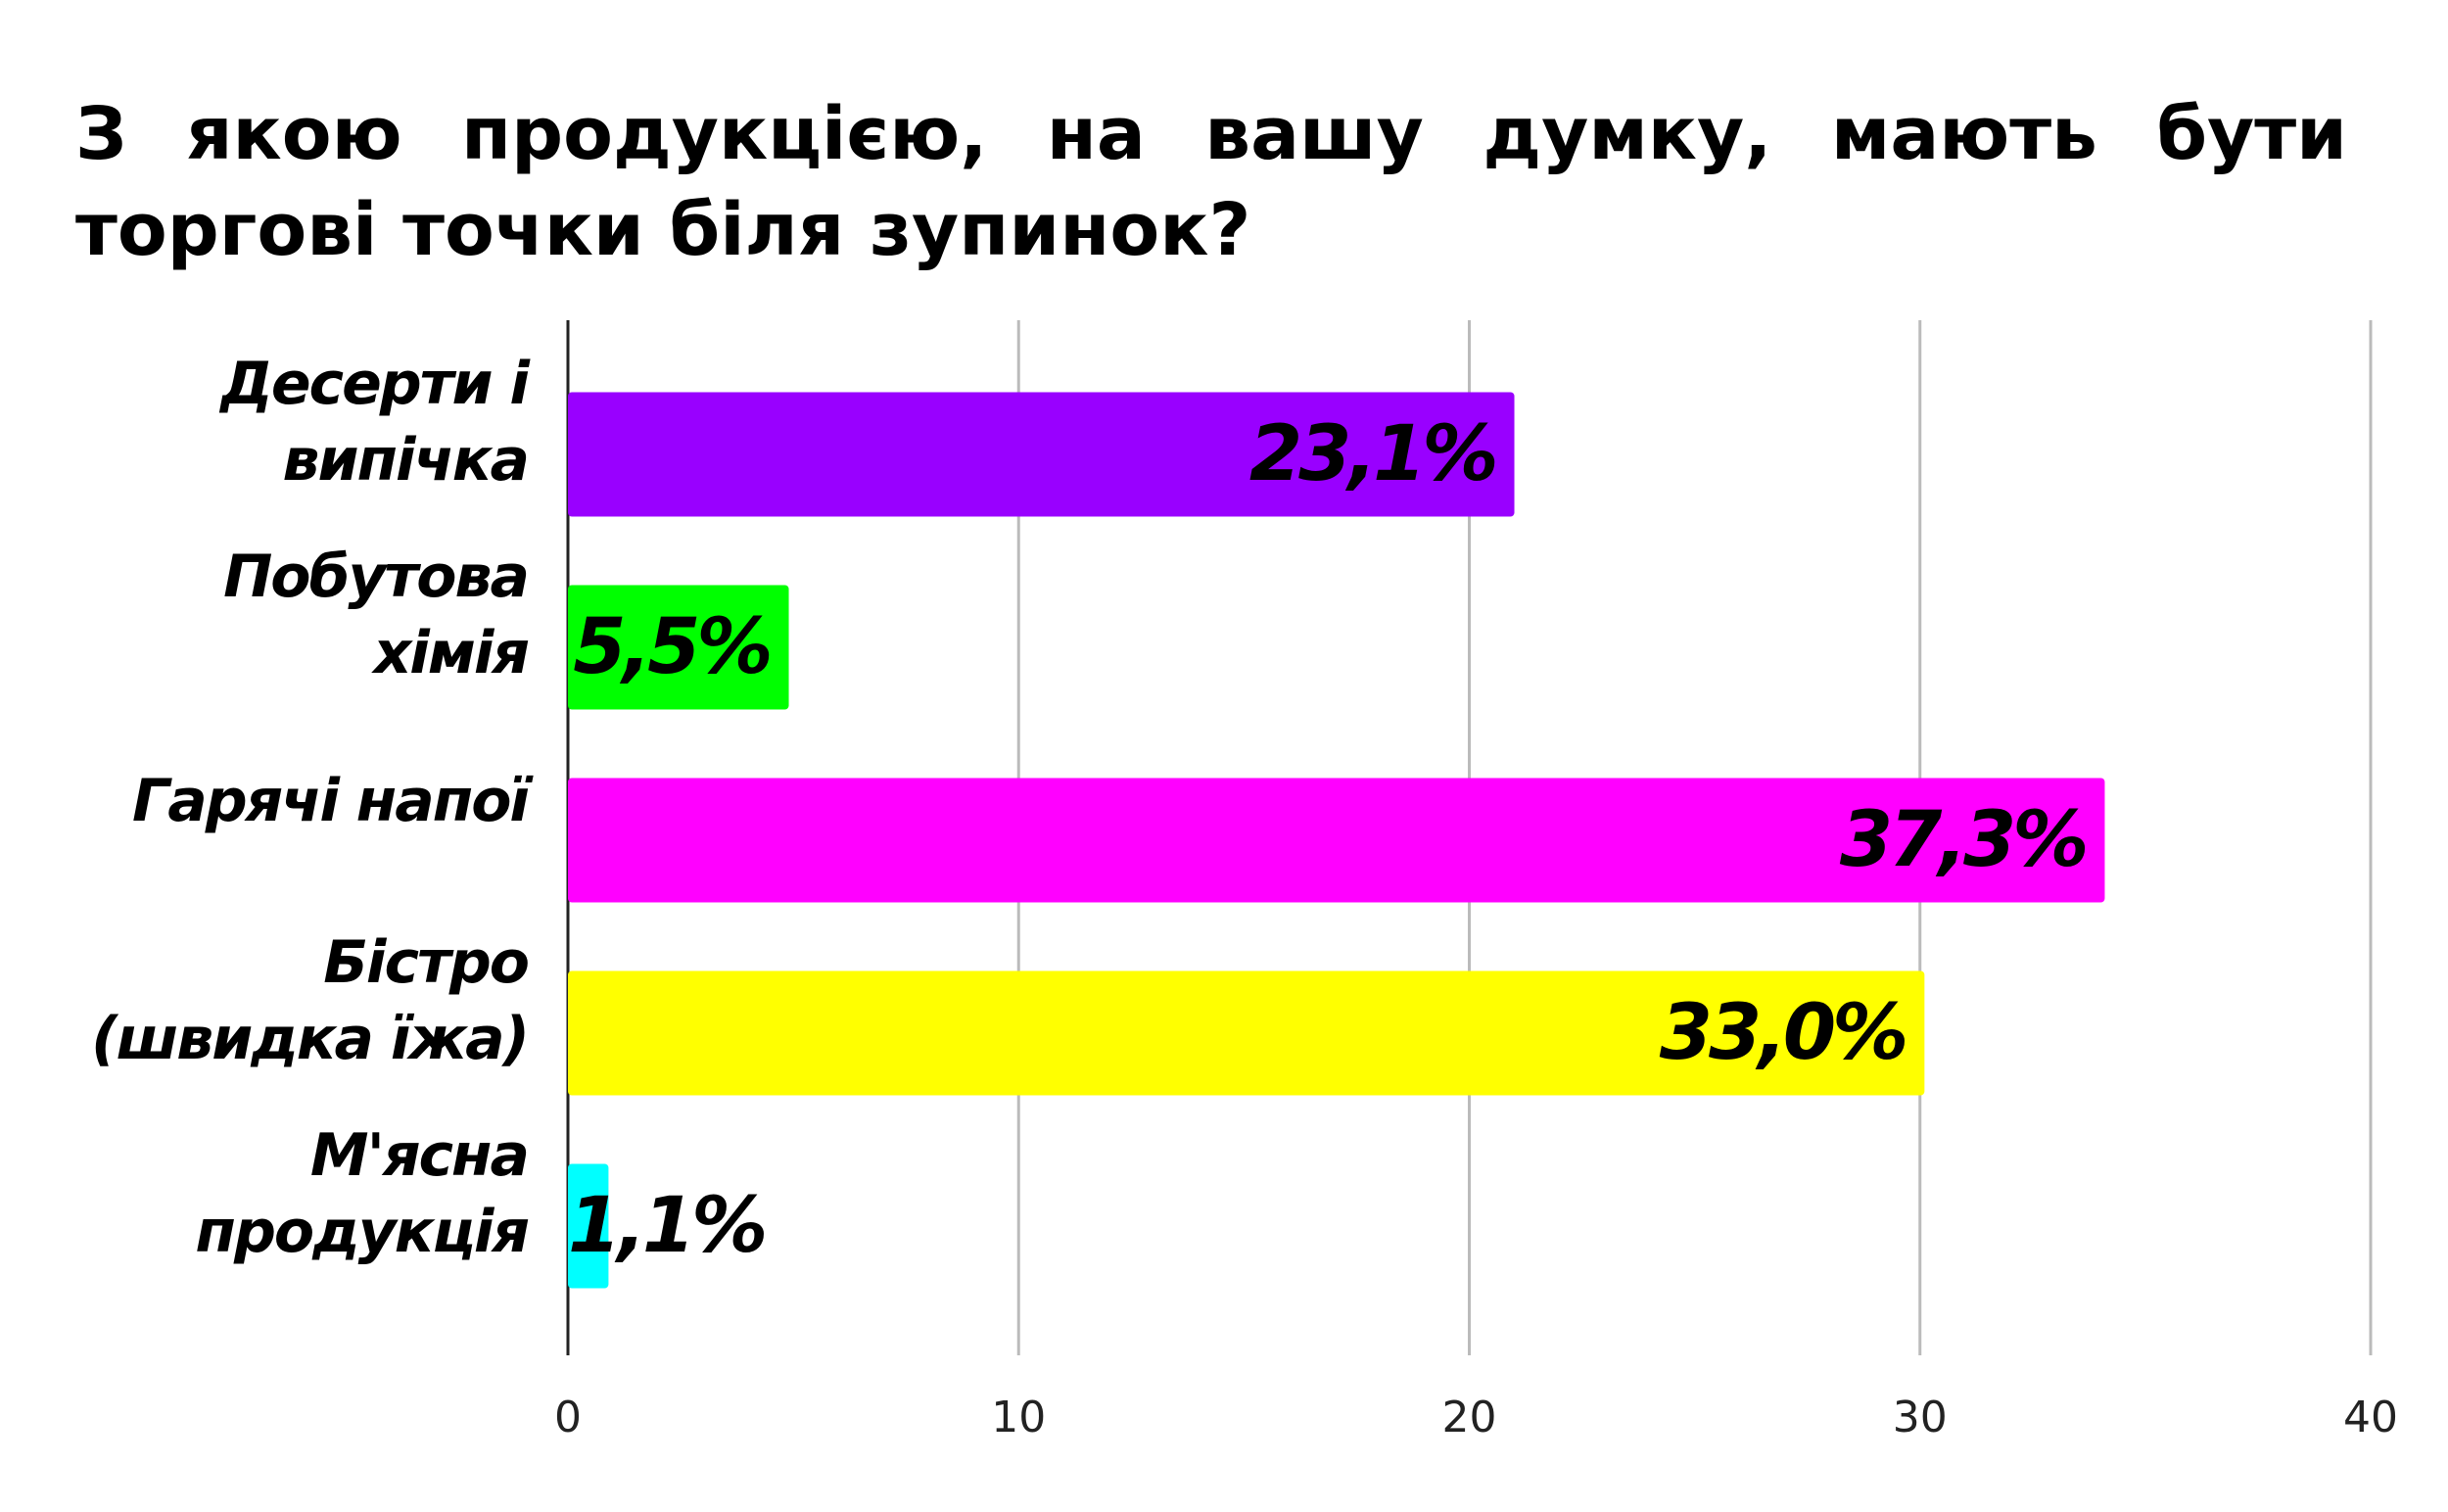 The width and height of the screenshot is (2448, 1512). I want to click on value-label: 5,5%, so click(671, 647).